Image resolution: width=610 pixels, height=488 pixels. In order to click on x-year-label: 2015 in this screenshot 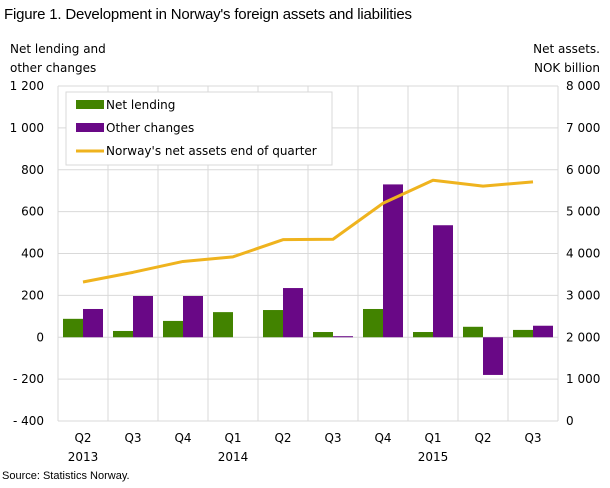, I will do `click(433, 457)`.